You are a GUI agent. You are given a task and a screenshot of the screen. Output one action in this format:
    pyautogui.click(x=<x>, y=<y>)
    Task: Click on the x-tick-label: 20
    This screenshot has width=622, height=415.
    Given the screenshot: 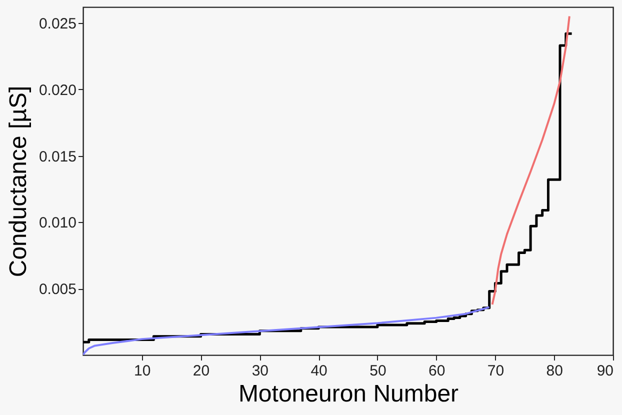 What is the action you would take?
    pyautogui.click(x=201, y=371)
    